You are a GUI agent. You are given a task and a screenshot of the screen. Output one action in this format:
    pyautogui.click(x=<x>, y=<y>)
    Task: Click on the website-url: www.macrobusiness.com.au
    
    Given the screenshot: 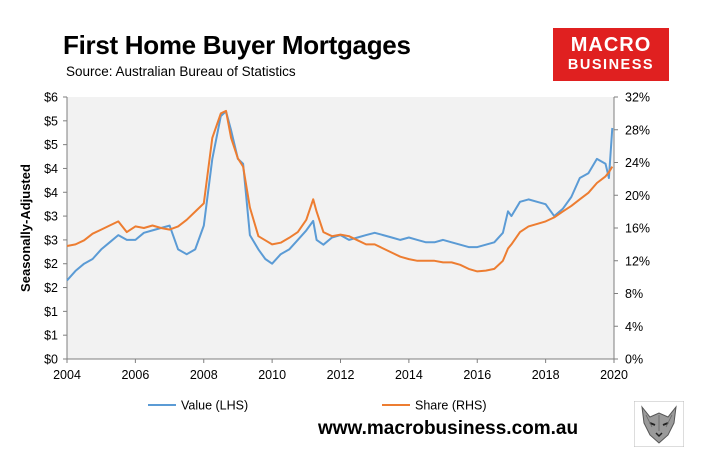 What is the action you would take?
    pyautogui.click(x=448, y=428)
    